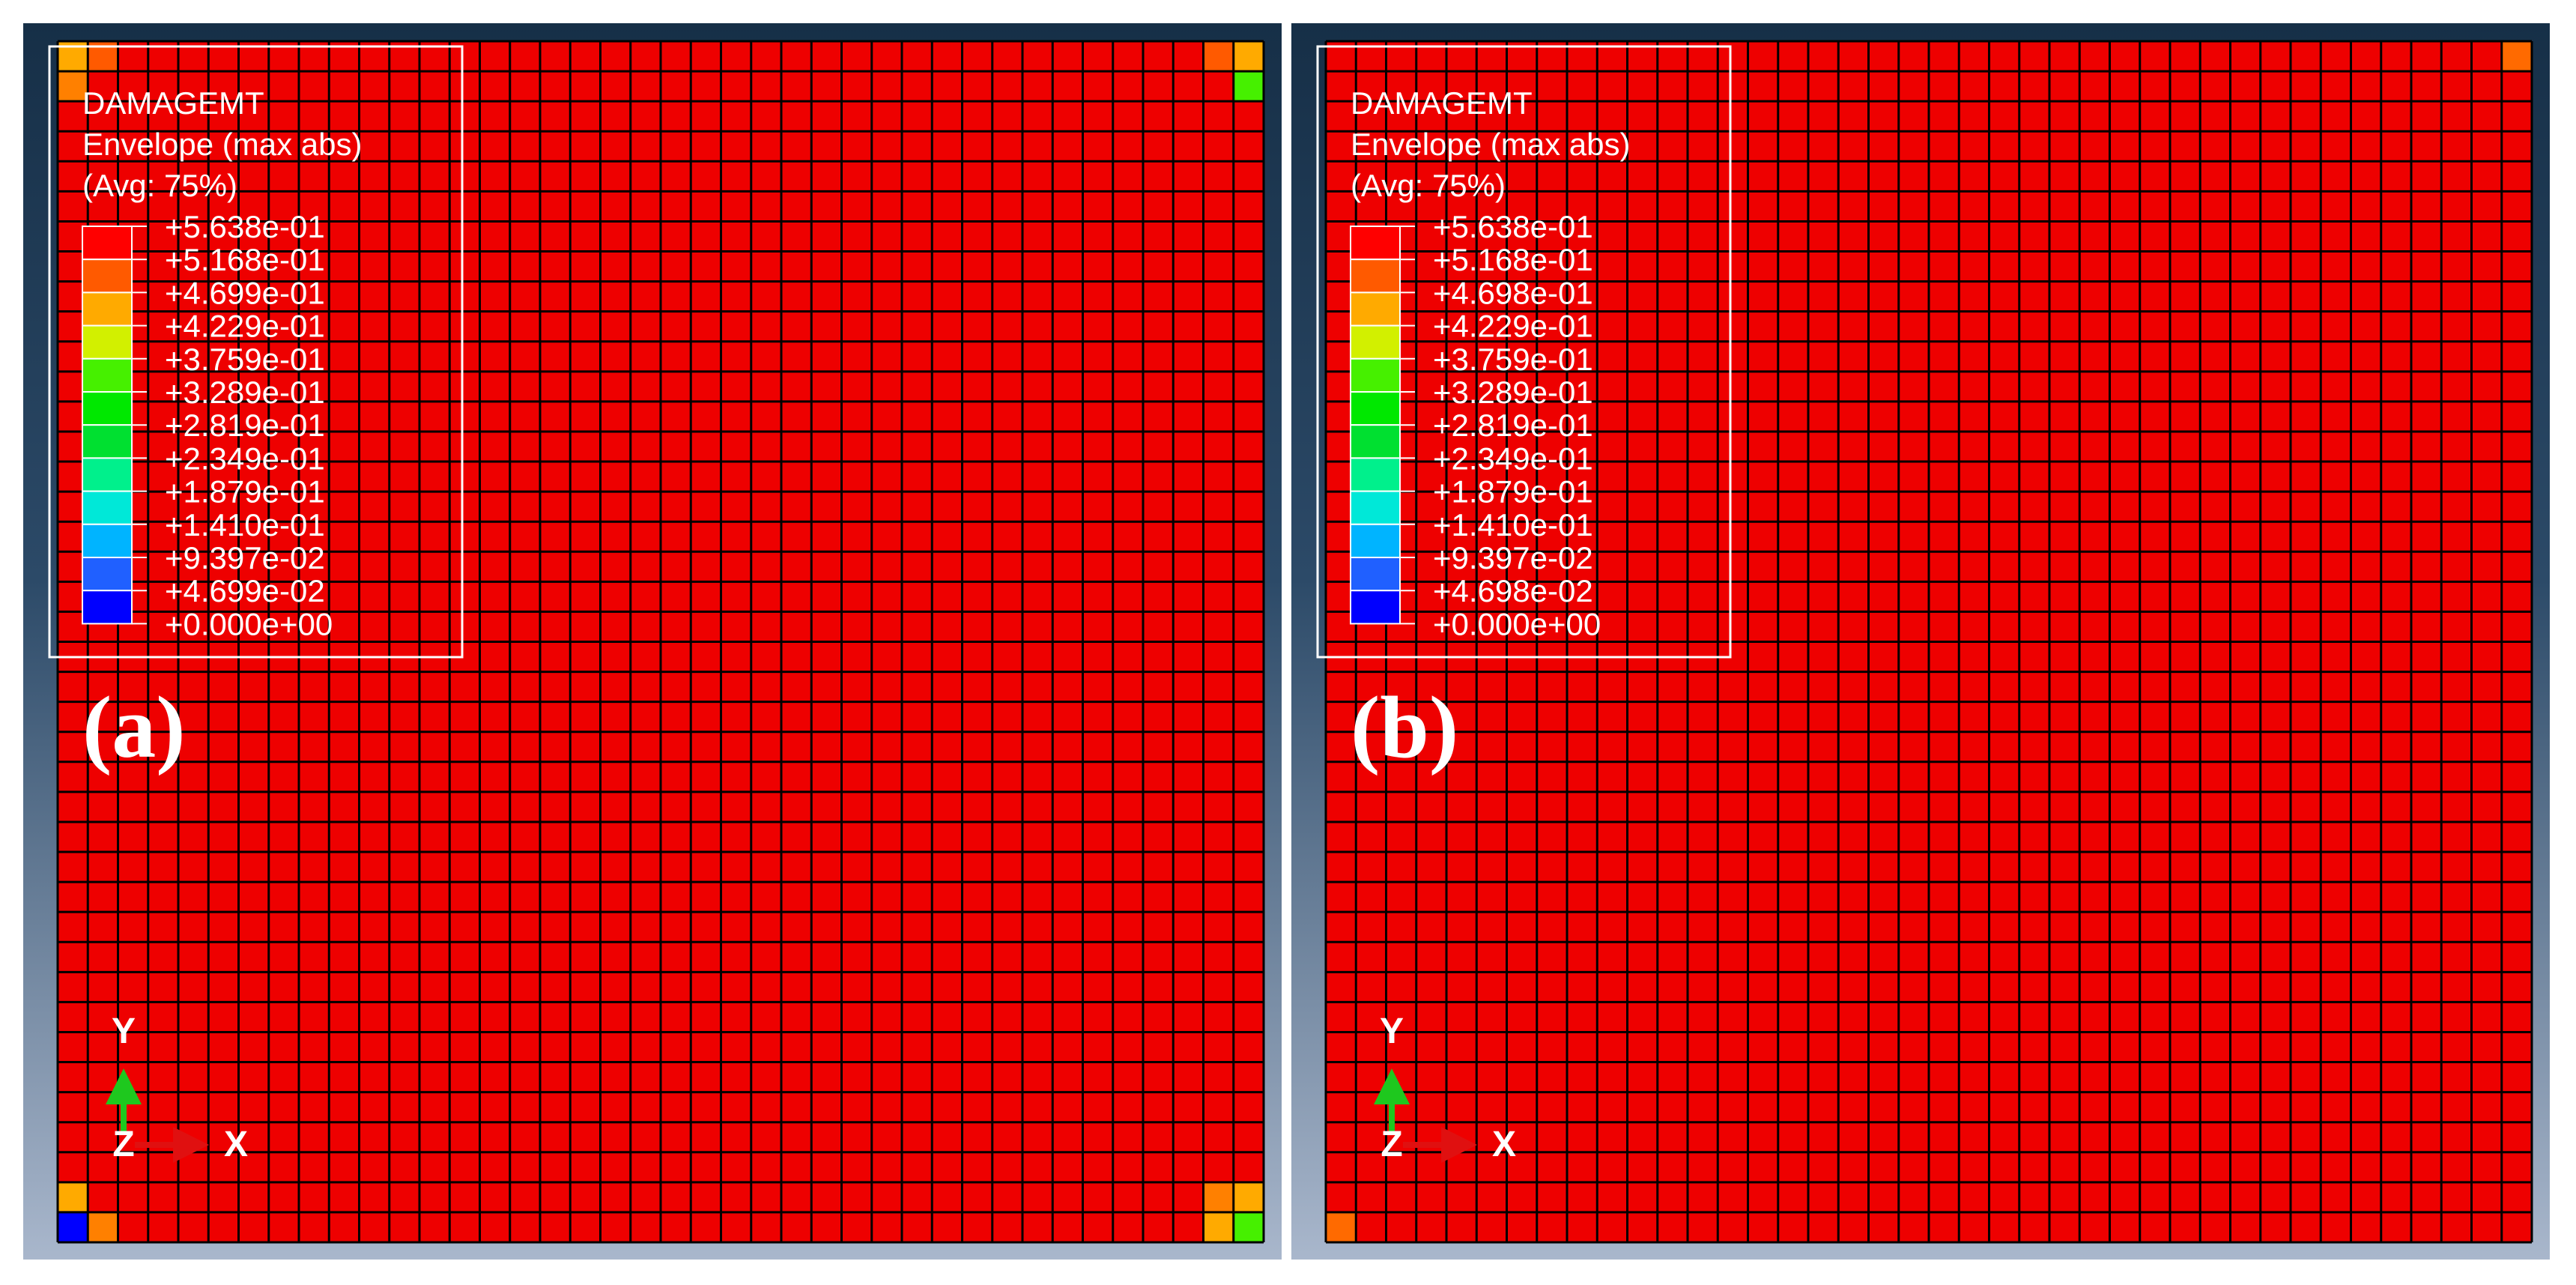 The width and height of the screenshot is (2576, 1285). What do you see at coordinates (1405, 727) in the screenshot?
I see `panel-label: (b)` at bounding box center [1405, 727].